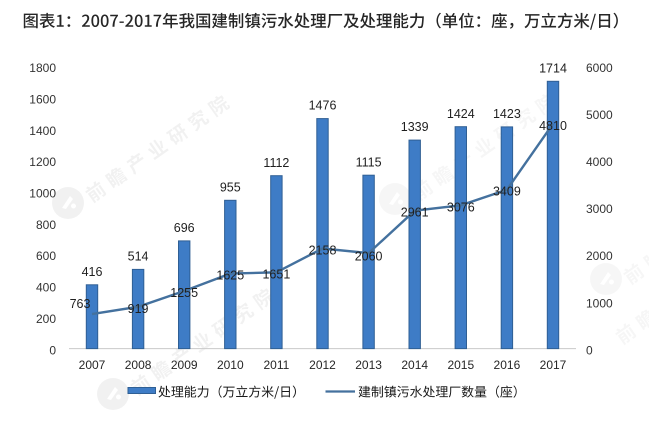 The height and width of the screenshot is (446, 649). I want to click on svg-text: 4000, so click(599, 162).